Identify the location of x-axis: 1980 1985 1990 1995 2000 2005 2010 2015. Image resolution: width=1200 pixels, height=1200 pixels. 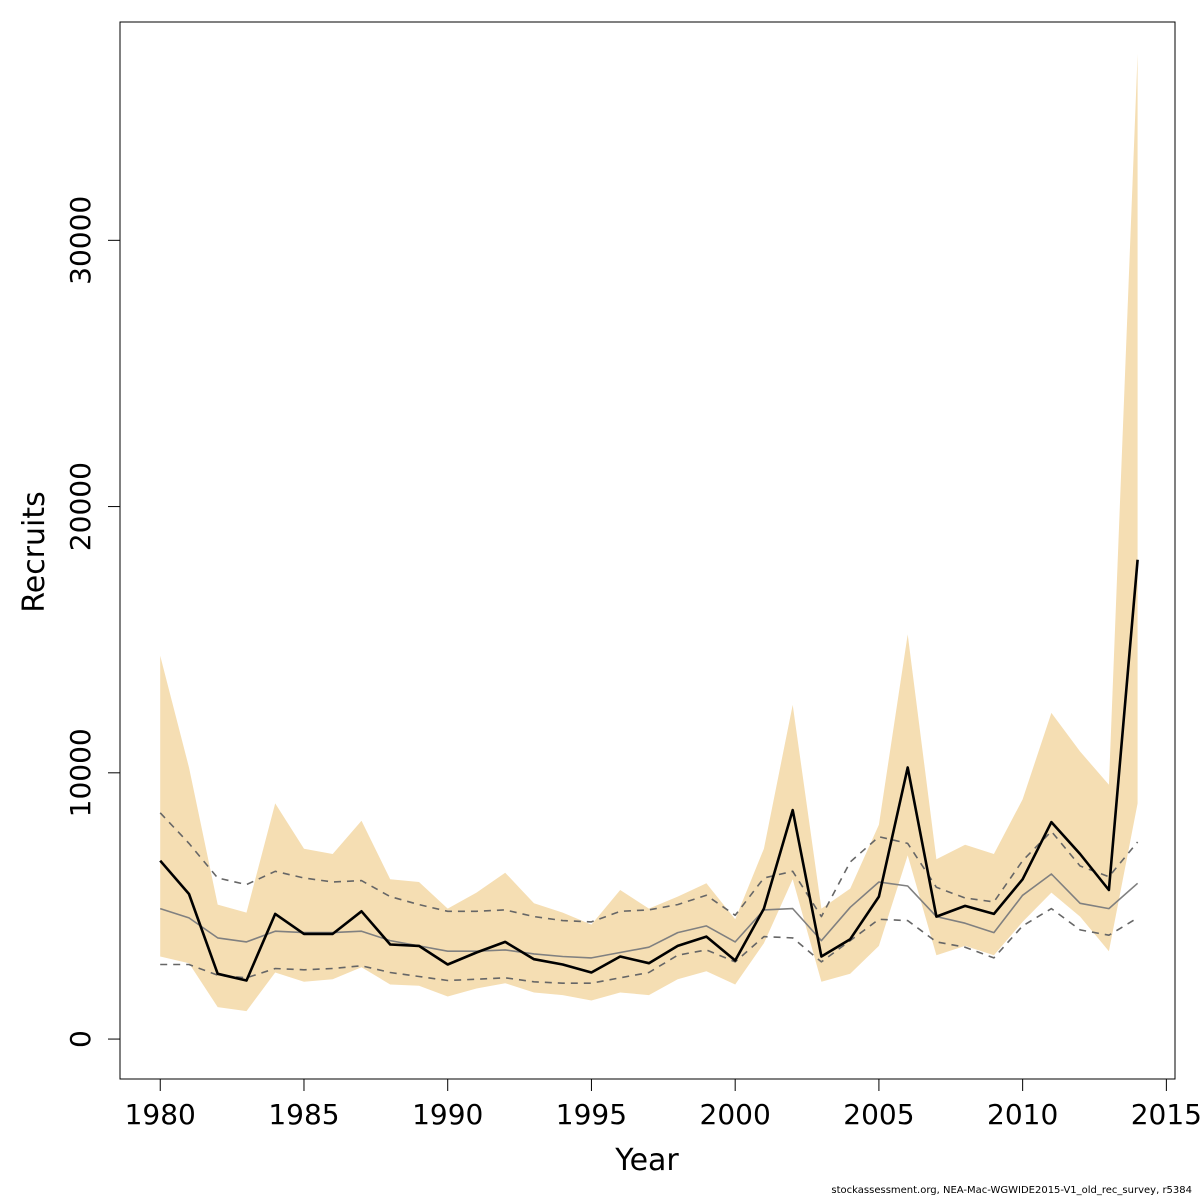
(662, 1104).